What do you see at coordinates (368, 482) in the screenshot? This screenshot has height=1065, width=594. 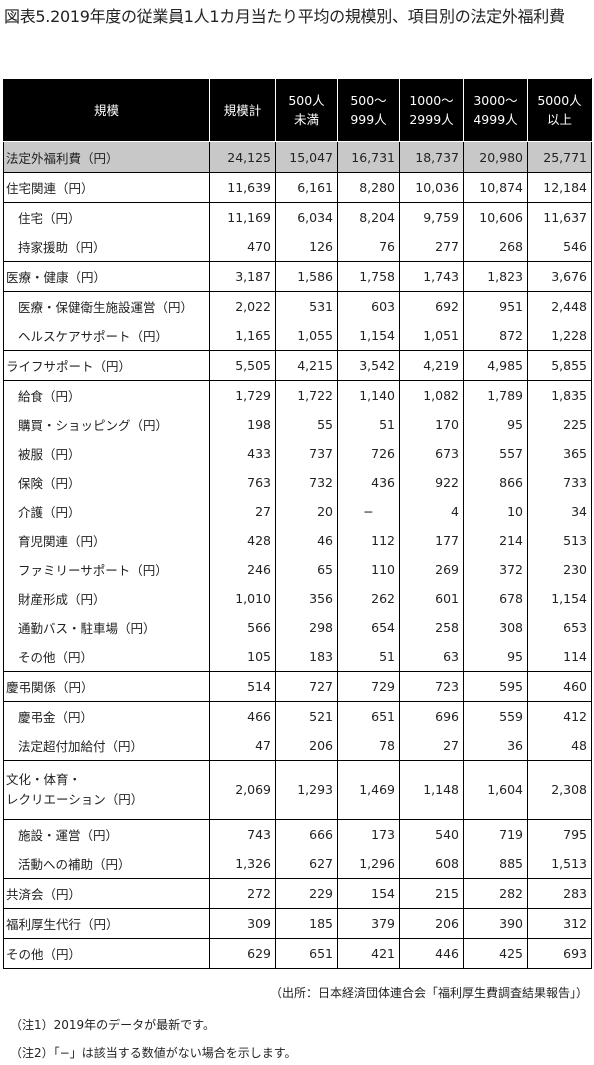 I see `cell-value: 436` at bounding box center [368, 482].